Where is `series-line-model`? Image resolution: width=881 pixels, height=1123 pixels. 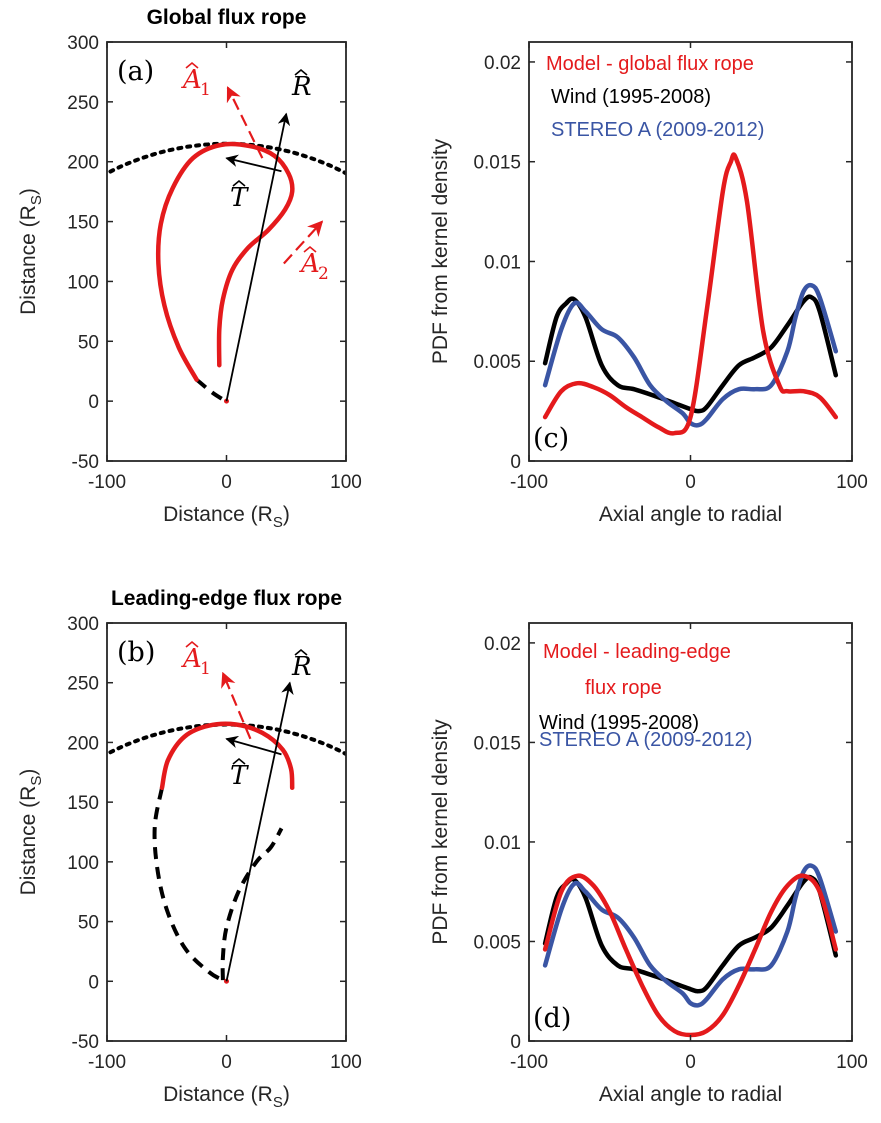 series-line-model is located at coordinates (690, 294).